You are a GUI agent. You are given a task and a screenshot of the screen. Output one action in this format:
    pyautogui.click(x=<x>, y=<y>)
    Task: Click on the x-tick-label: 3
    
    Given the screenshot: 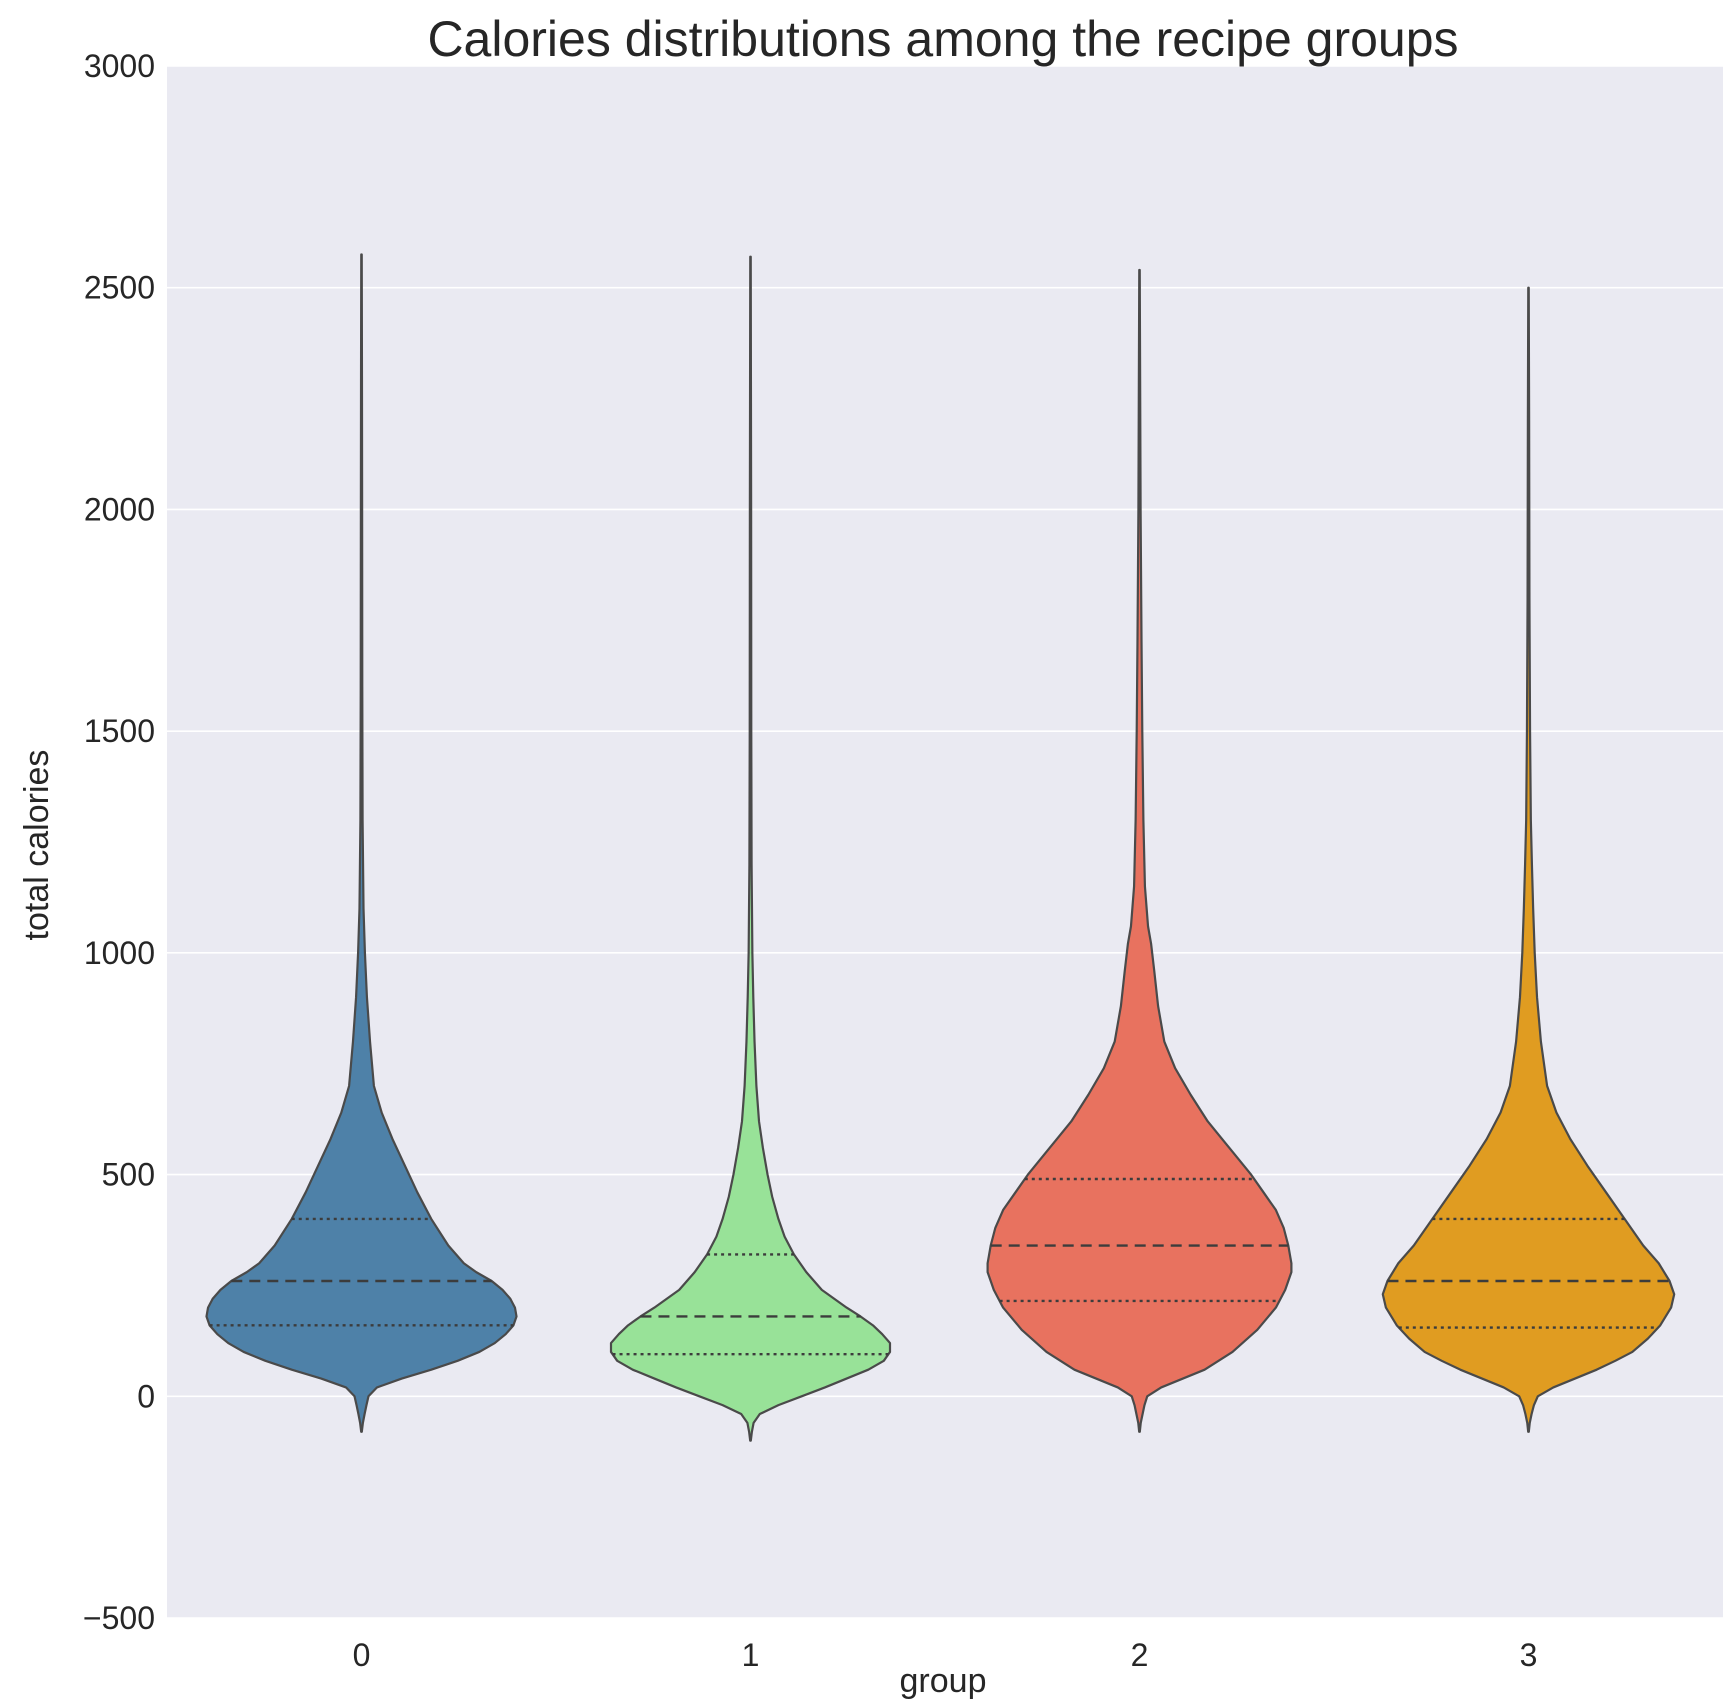 What is the action you would take?
    pyautogui.click(x=1529, y=1655)
    